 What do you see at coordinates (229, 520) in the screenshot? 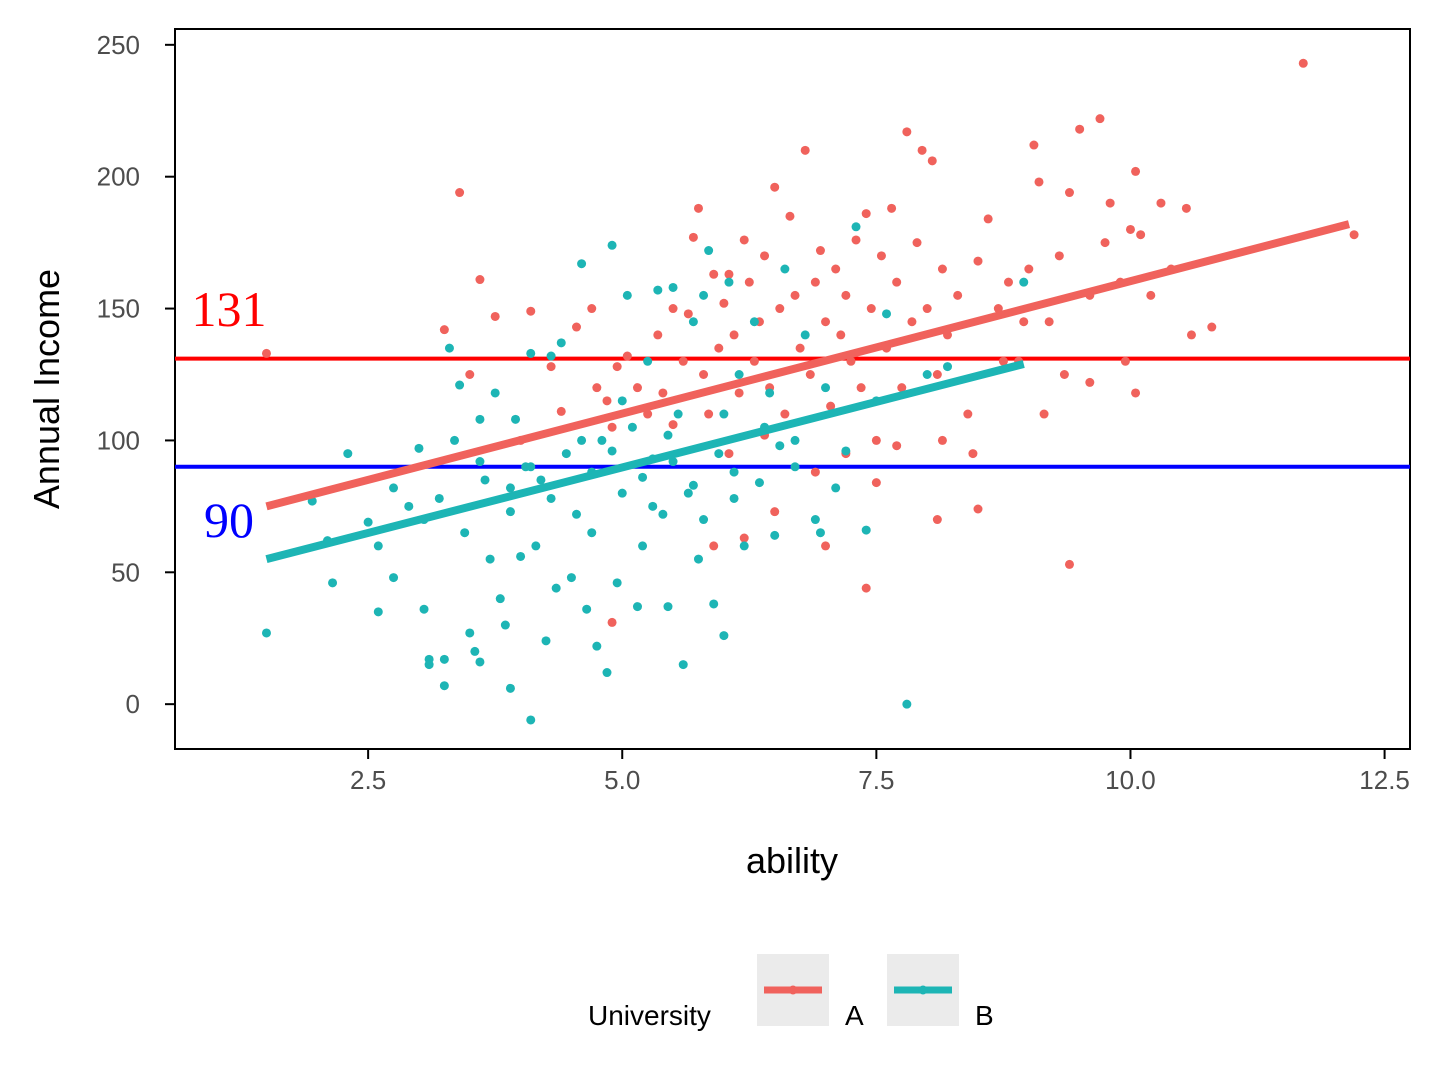
I see `ref-line-label-90: 90` at bounding box center [229, 520].